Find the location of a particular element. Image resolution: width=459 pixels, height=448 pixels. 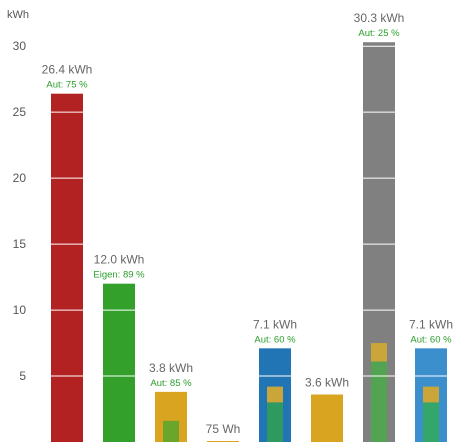

bar-7-sublabel: Aut: 25 % is located at coordinates (379, 33).